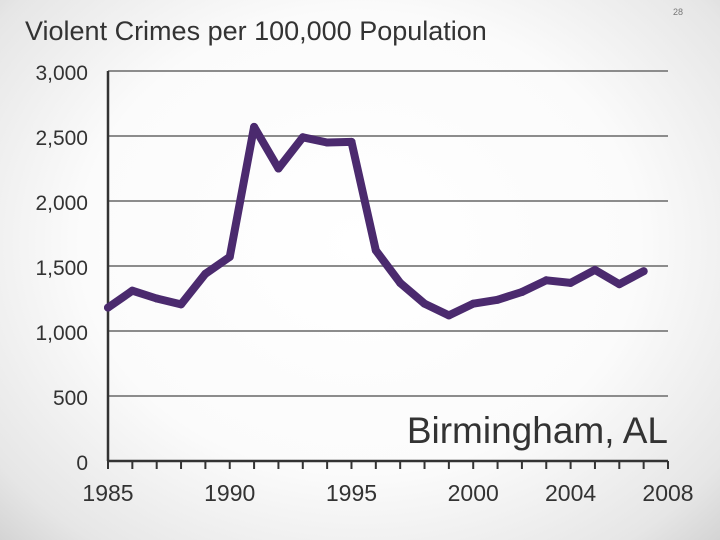 Image resolution: width=720 pixels, height=540 pixels. I want to click on x-tick-label: 1995, so click(351, 493).